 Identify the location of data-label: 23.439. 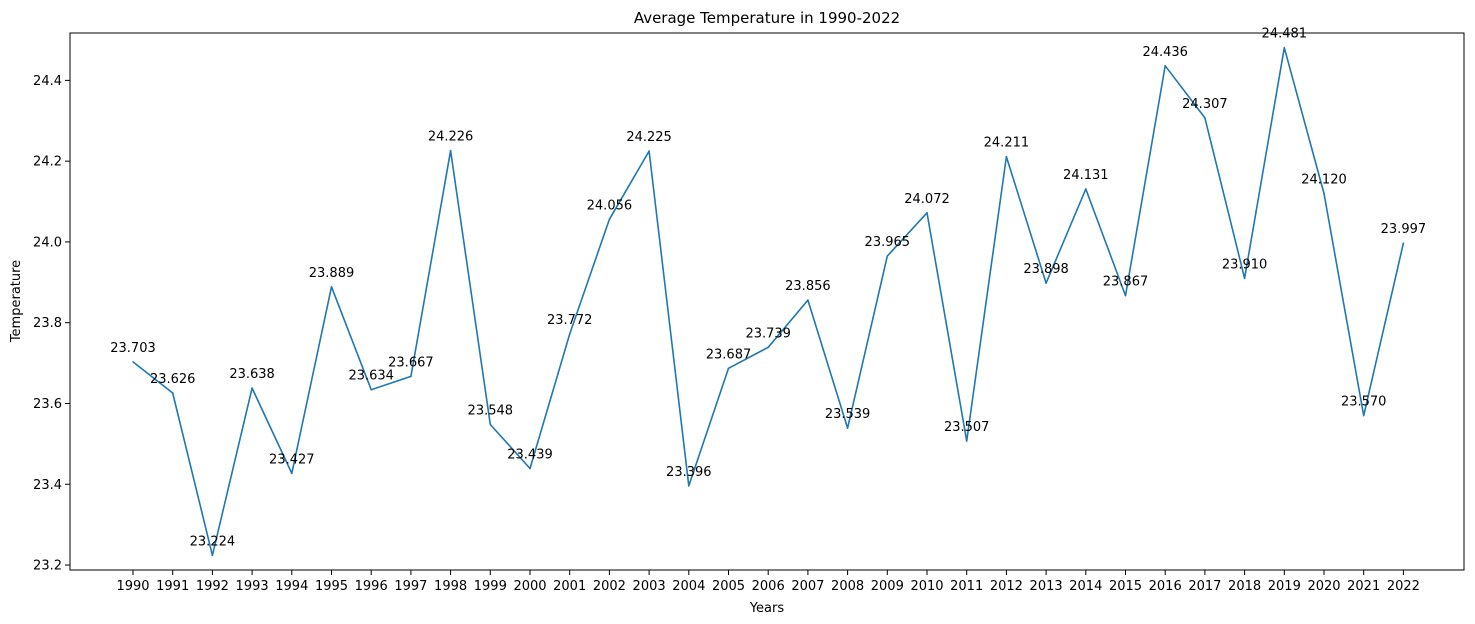
(530, 455).